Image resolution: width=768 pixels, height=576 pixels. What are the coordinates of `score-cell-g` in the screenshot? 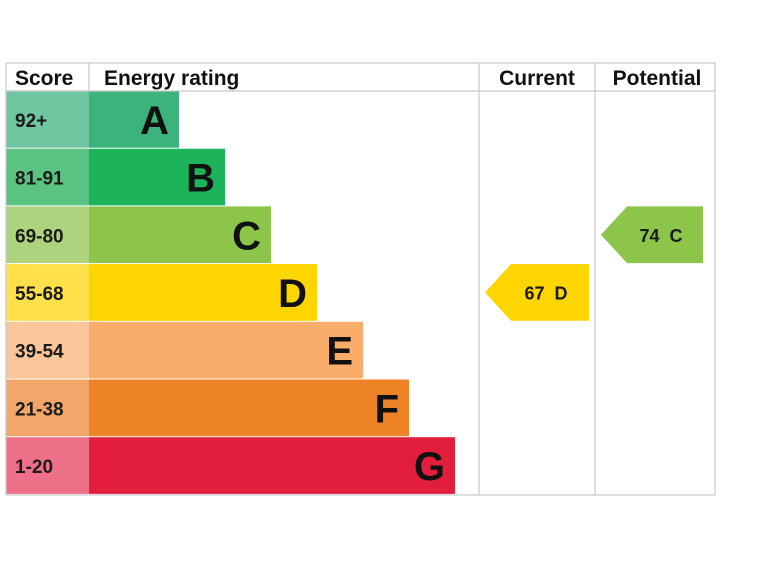 It's located at (47, 465).